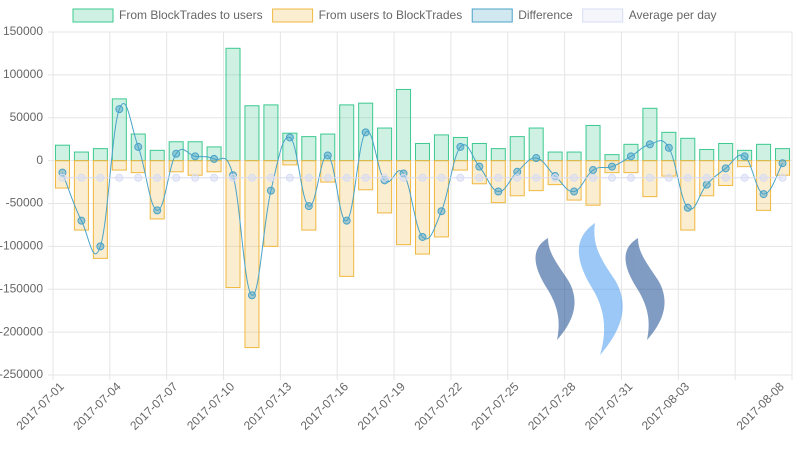 This screenshot has height=450, width=800. What do you see at coordinates (21, 374) in the screenshot?
I see `y-tick-label: -250000` at bounding box center [21, 374].